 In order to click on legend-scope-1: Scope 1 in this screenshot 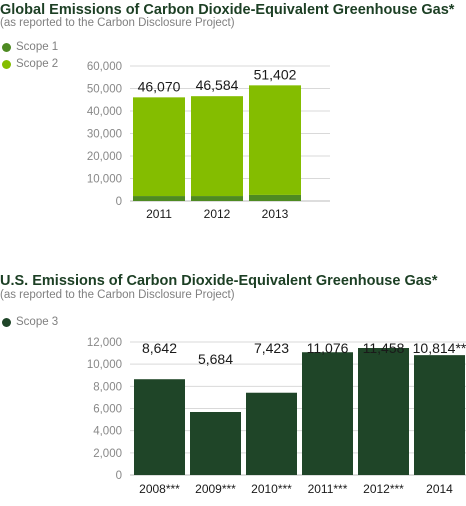, I will do `click(30, 47)`.